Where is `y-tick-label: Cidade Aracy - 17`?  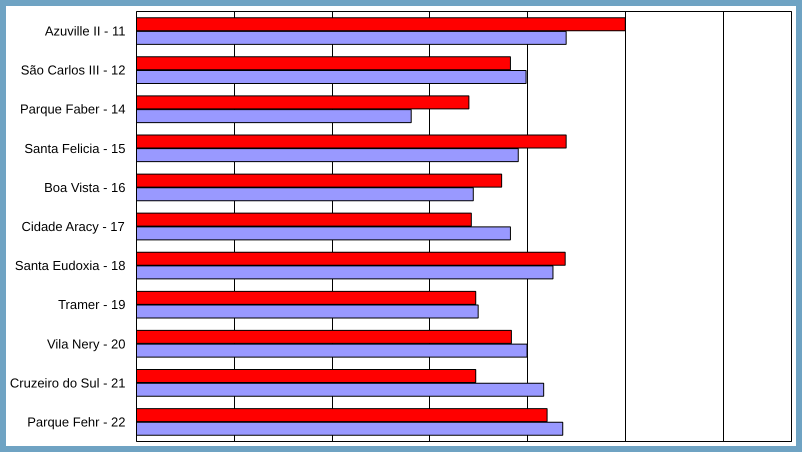 y-tick-label: Cidade Aracy - 17 is located at coordinates (73, 226).